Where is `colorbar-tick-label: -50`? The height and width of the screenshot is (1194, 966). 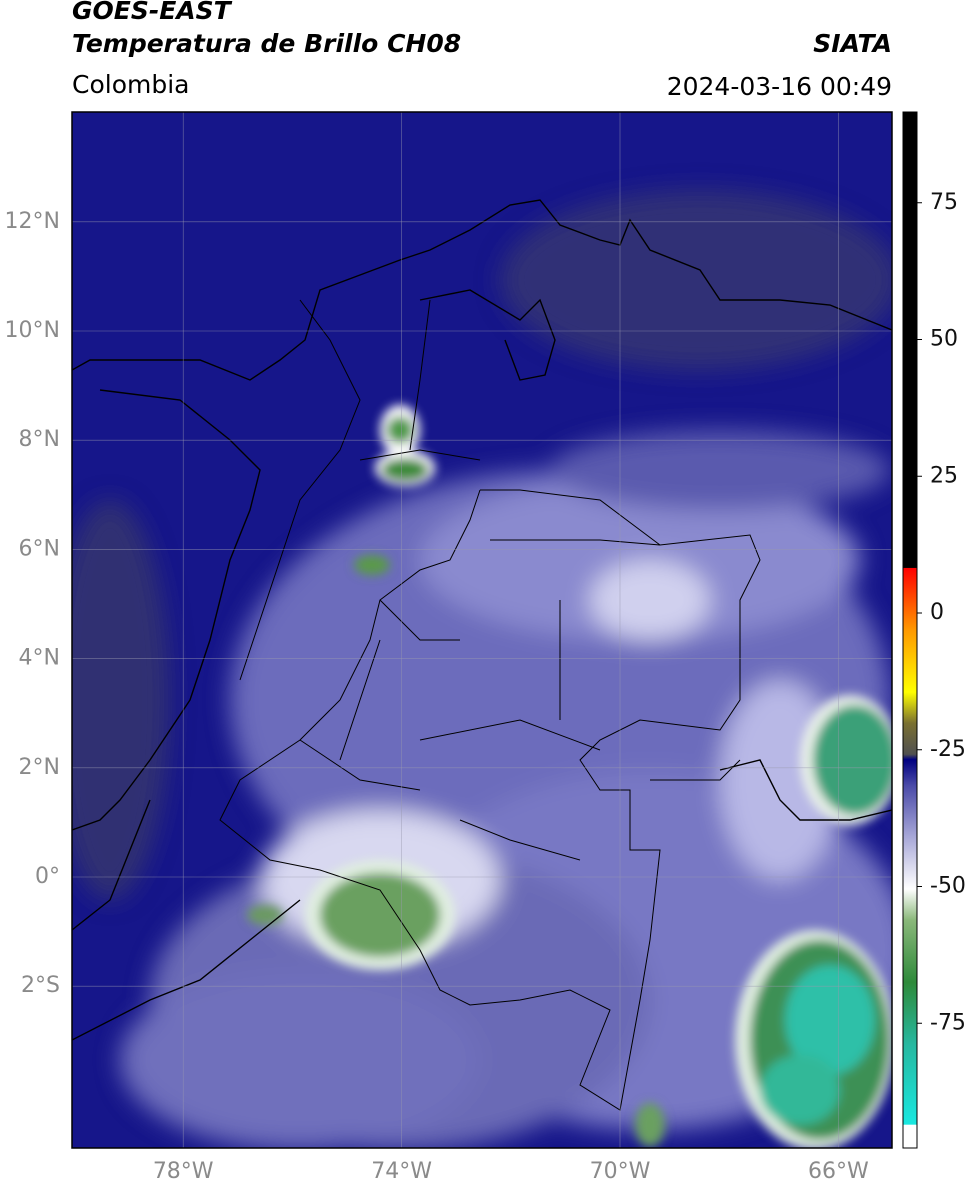 colorbar-tick-label: -50 is located at coordinates (948, 886).